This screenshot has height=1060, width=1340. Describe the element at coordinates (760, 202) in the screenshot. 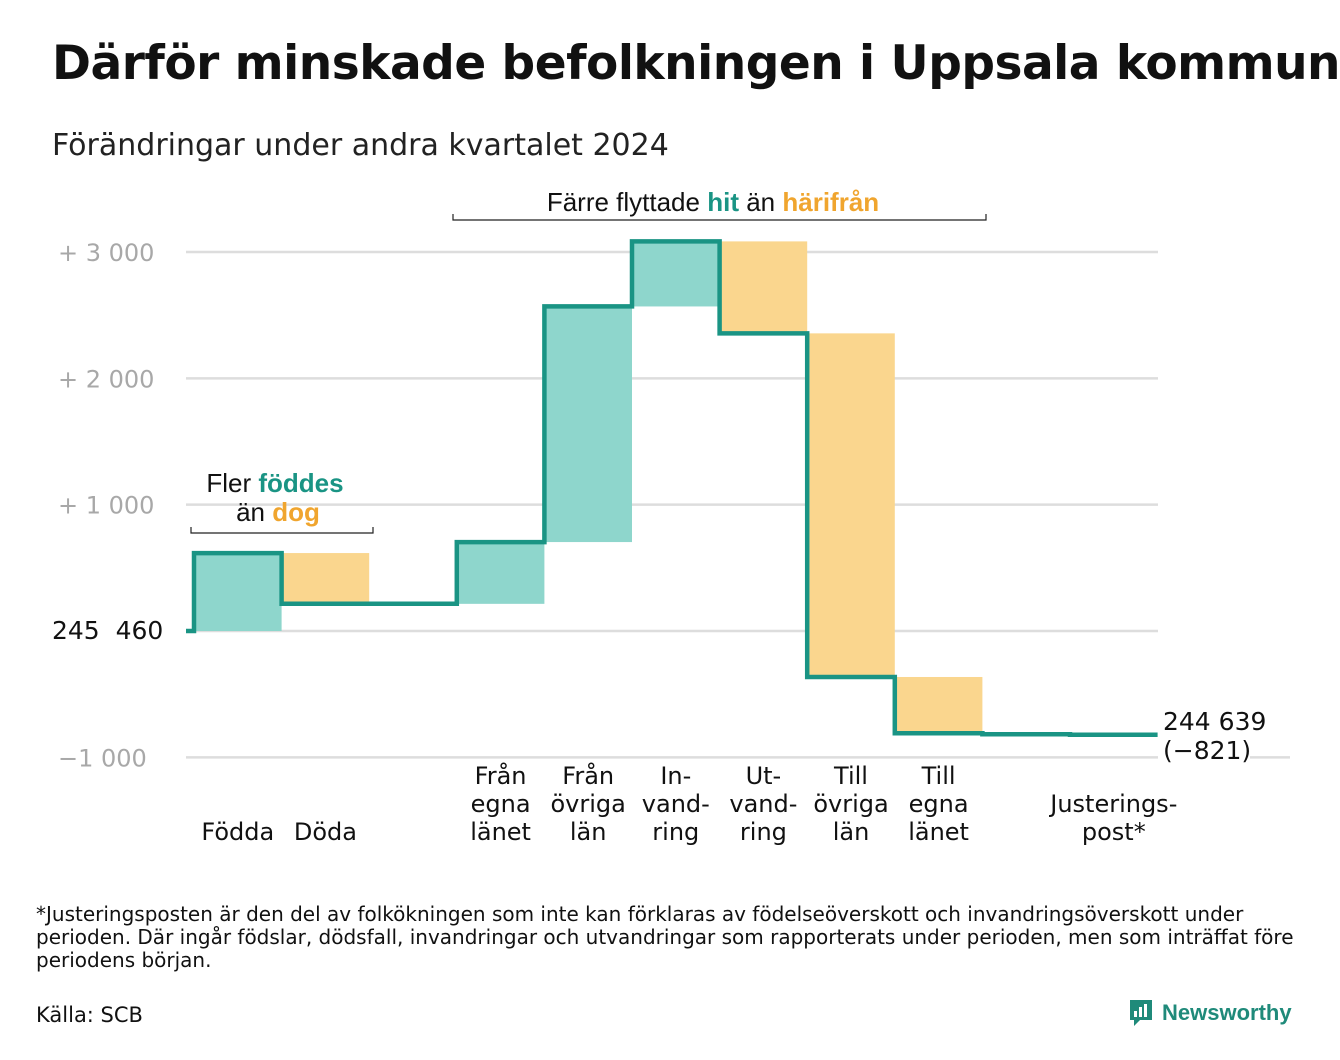

I see `moves-annotation-text2: än` at that location.